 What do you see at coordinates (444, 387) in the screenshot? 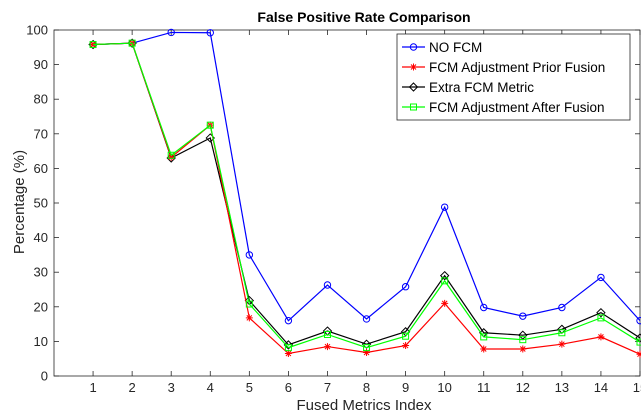
I see `x-tick-label: 10` at bounding box center [444, 387].